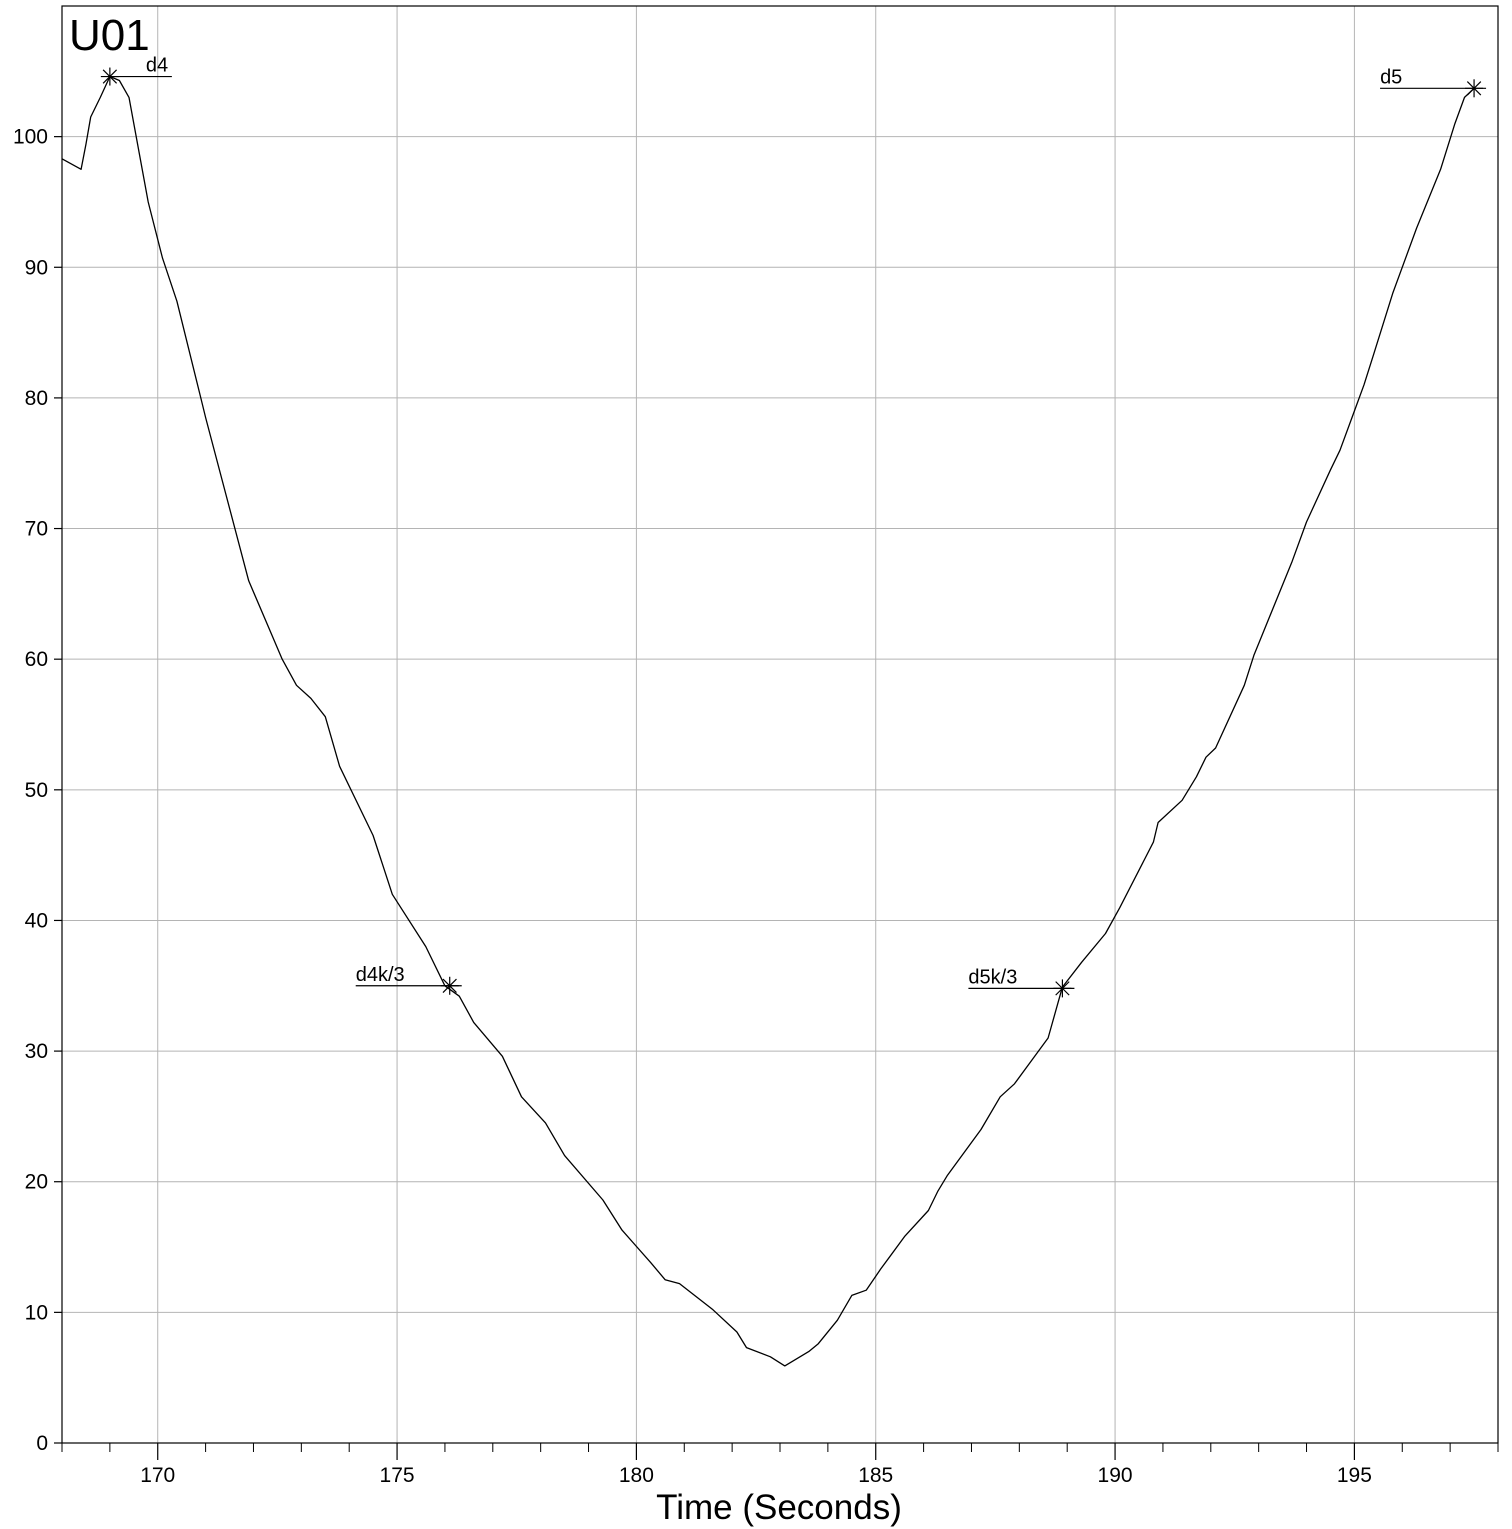  Describe the element at coordinates (36, 920) in the screenshot. I see `y-tick-label: 40` at that location.